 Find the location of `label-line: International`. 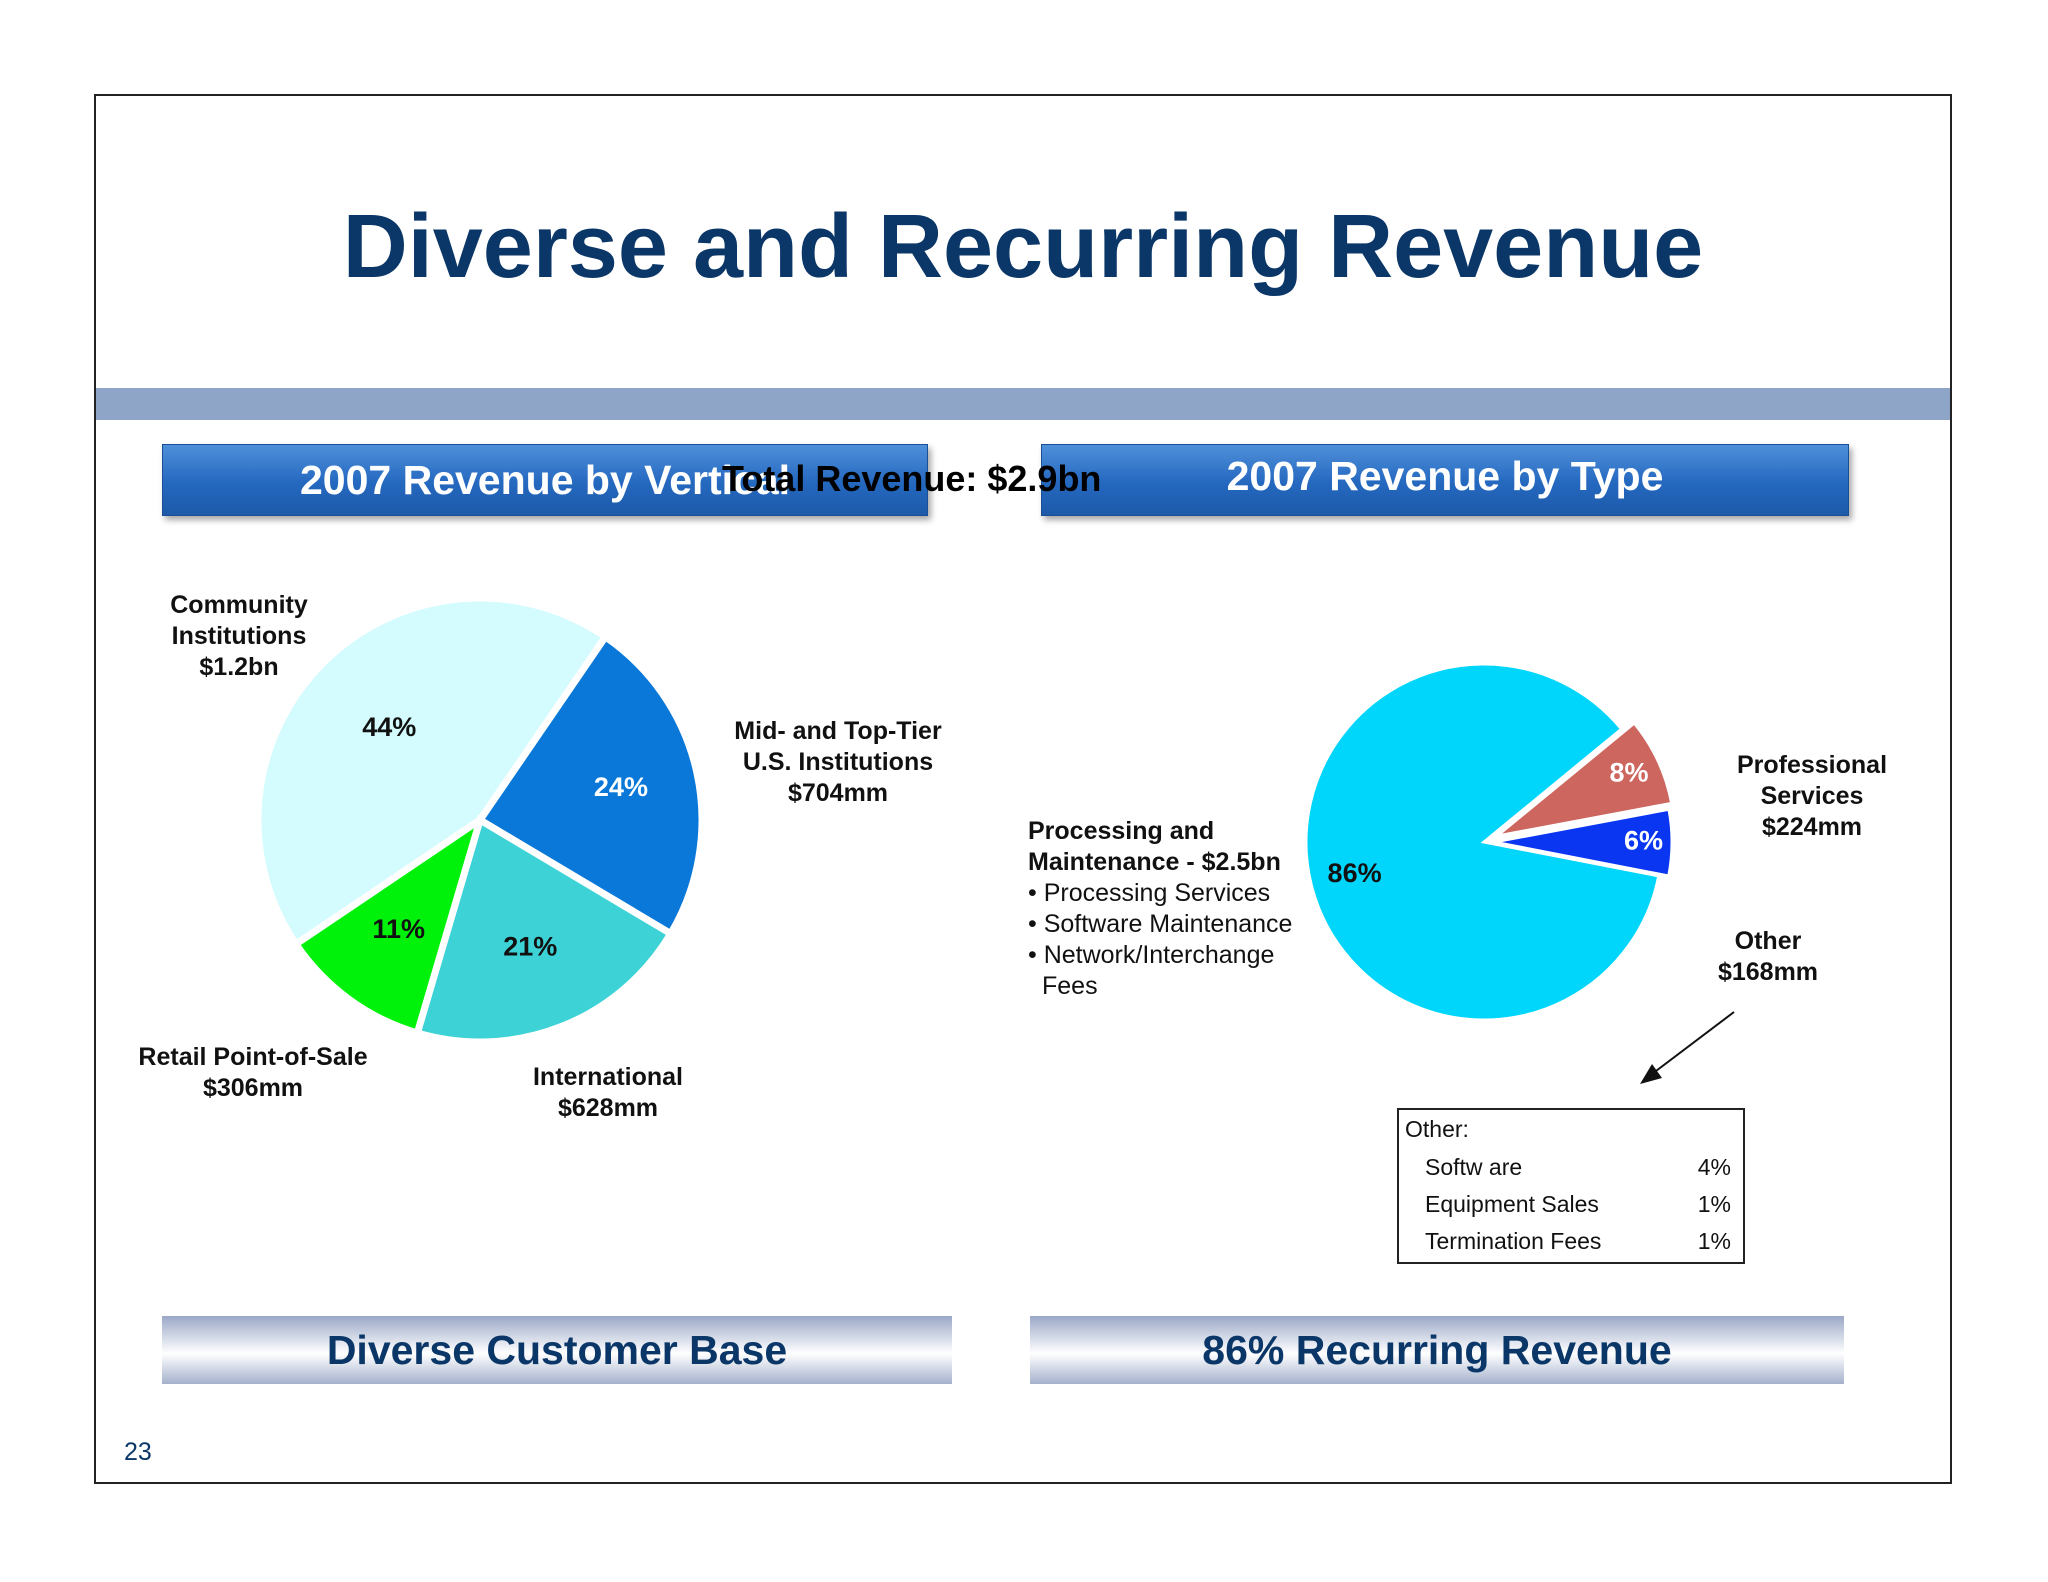

label-line: International is located at coordinates (607, 1077).